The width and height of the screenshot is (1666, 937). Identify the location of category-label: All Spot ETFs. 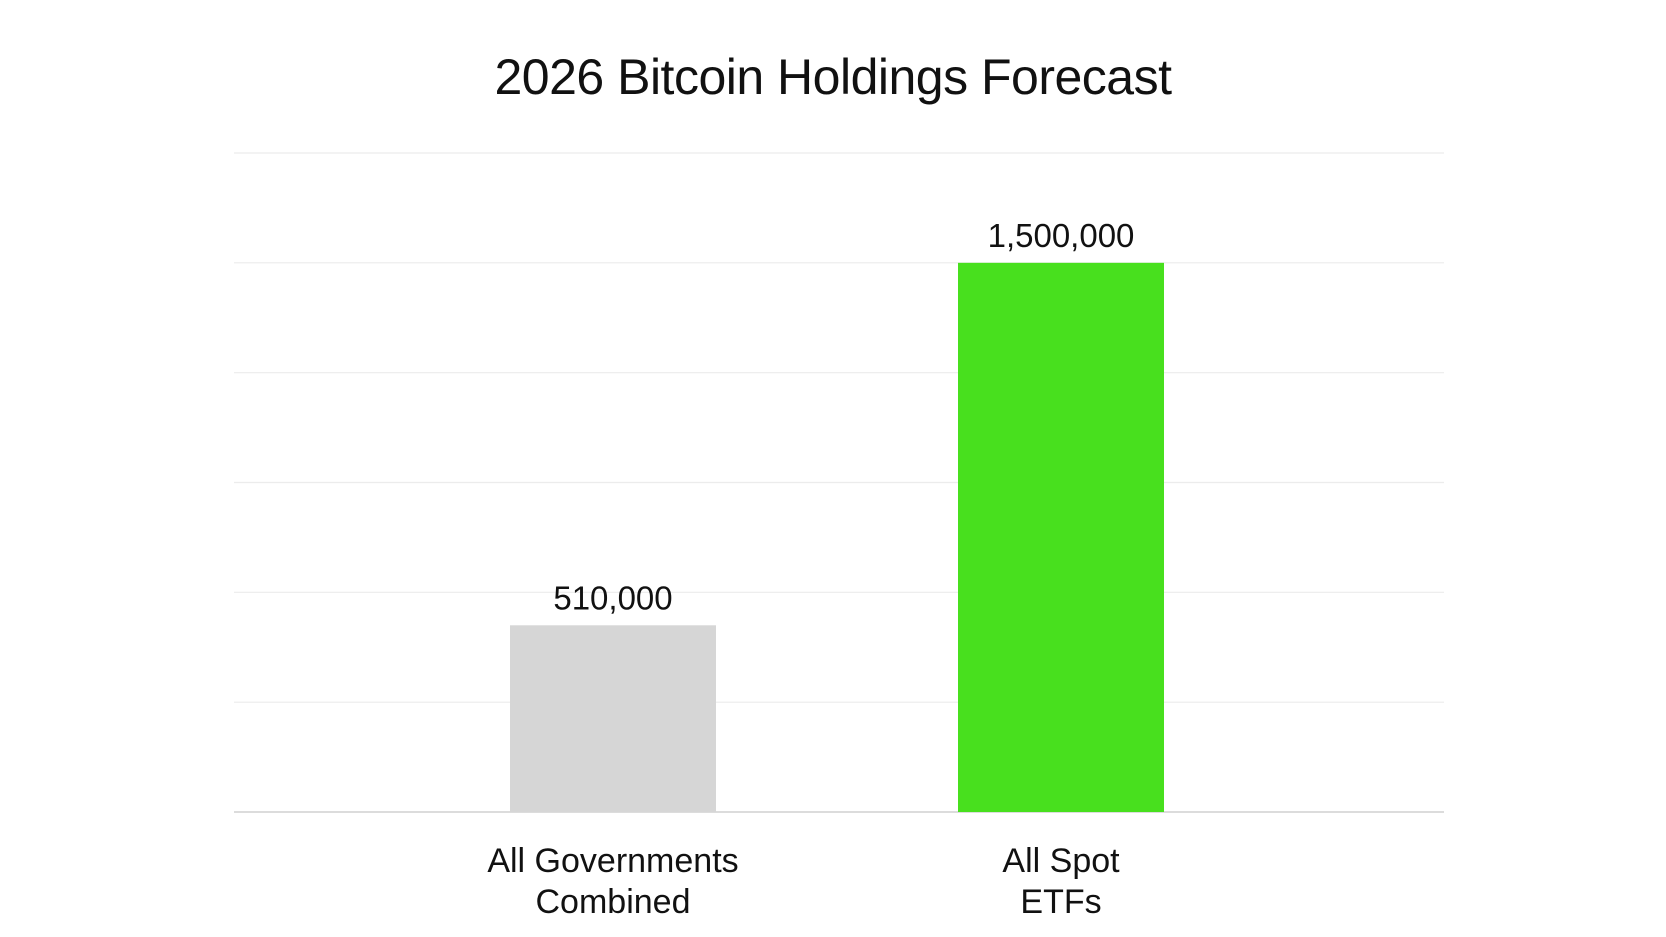
(1061, 881).